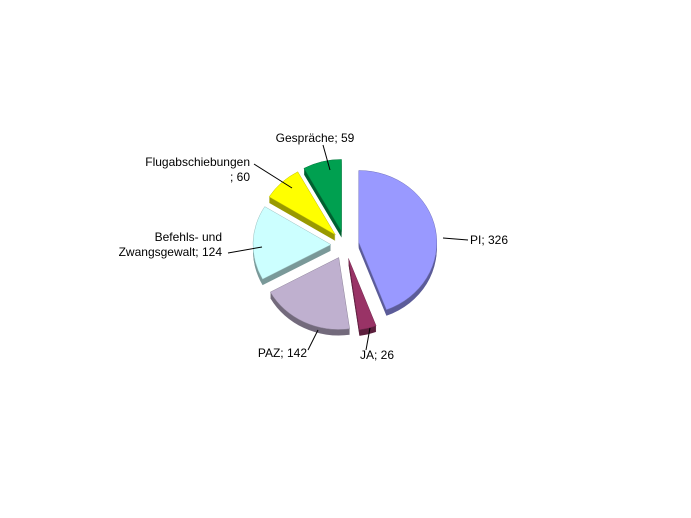 The width and height of the screenshot is (691, 518). I want to click on data-label: JA; 26, so click(377, 355).